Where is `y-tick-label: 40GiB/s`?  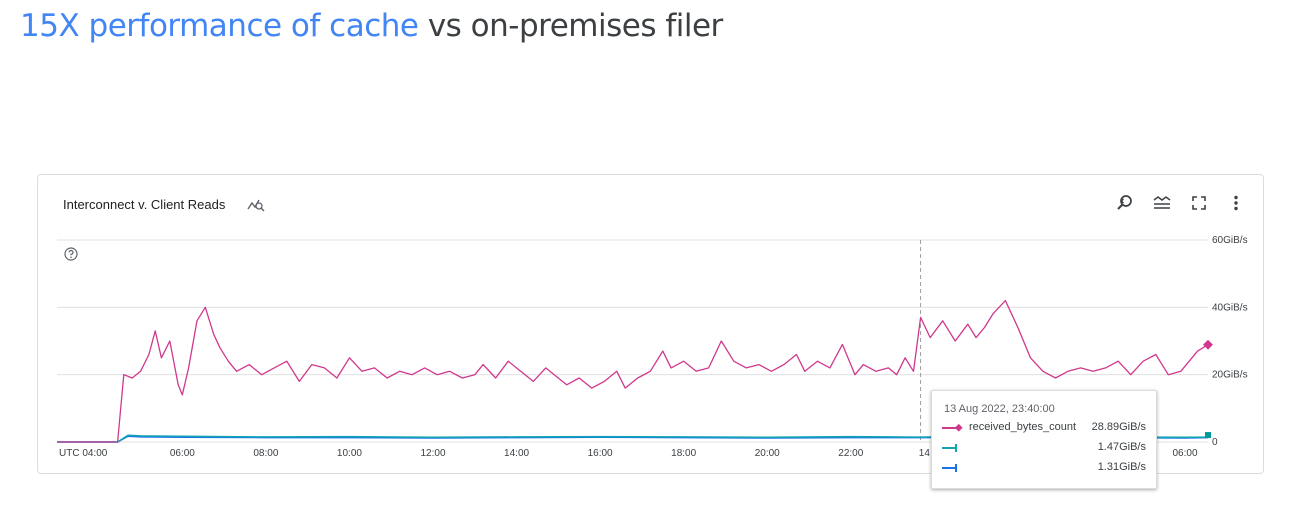
y-tick-label: 40GiB/s is located at coordinates (1230, 307).